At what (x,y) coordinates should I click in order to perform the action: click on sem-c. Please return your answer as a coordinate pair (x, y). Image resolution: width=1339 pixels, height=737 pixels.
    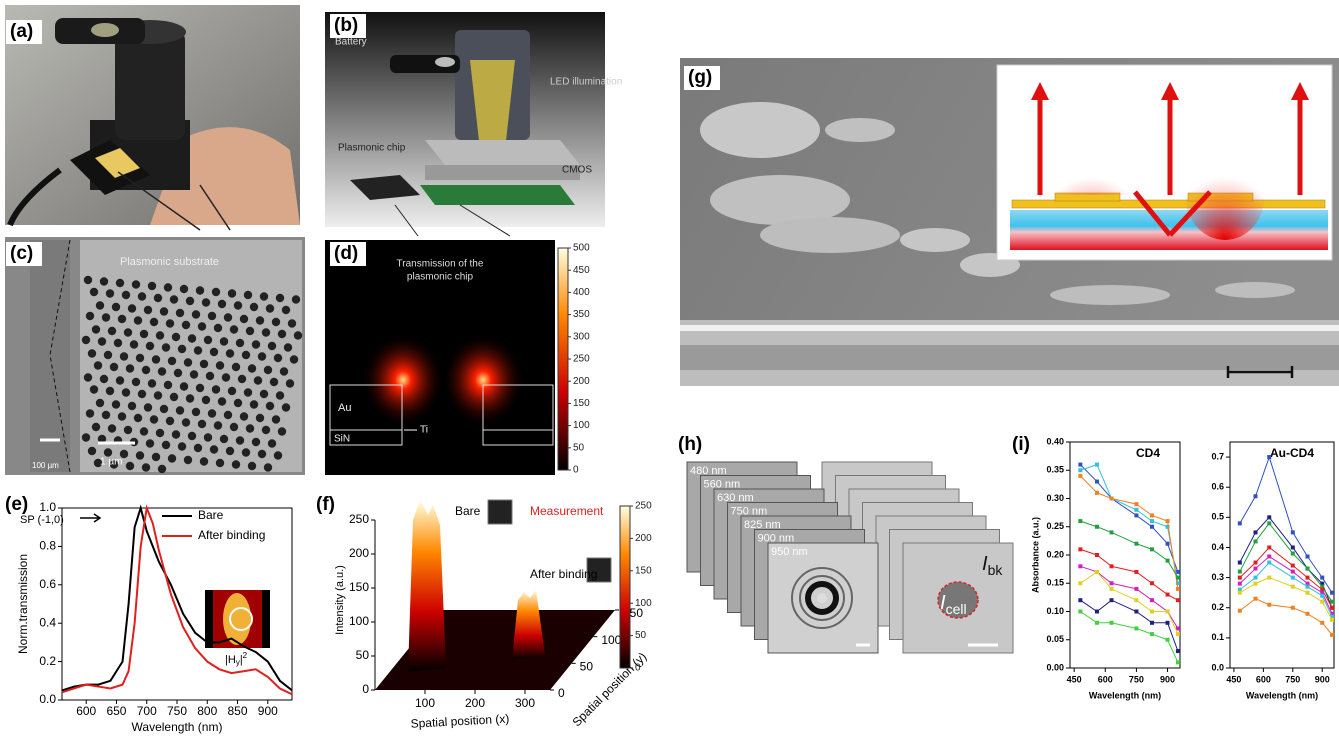
    Looking at the image, I should click on (155, 356).